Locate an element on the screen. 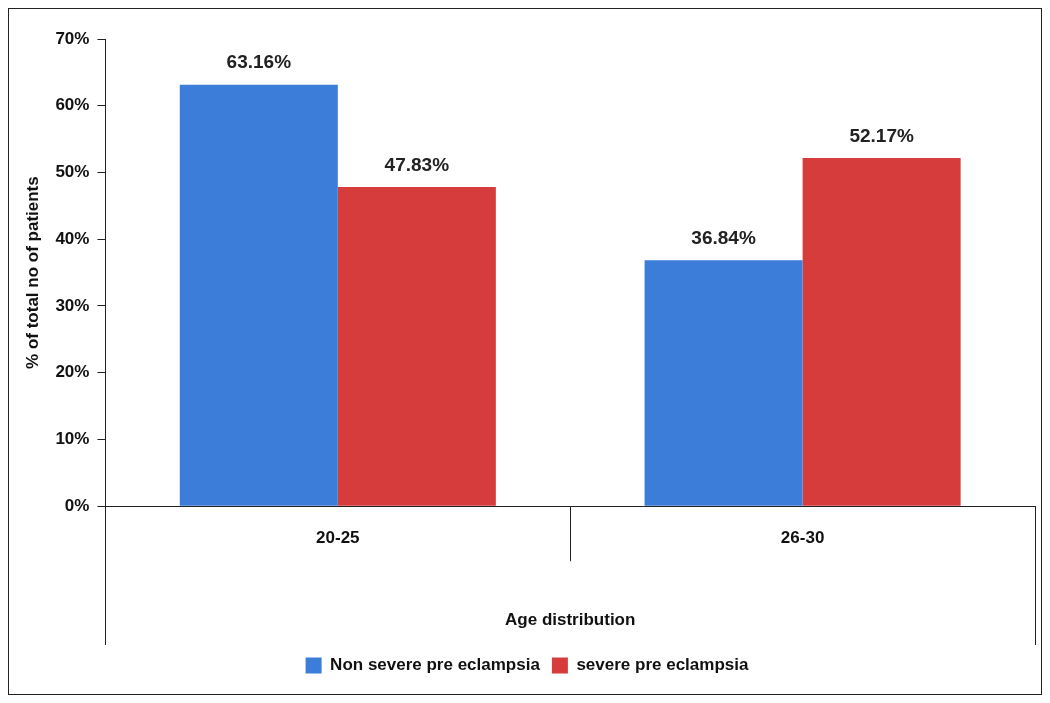 The width and height of the screenshot is (1050, 703). data-label: 63.16% is located at coordinates (259, 62).